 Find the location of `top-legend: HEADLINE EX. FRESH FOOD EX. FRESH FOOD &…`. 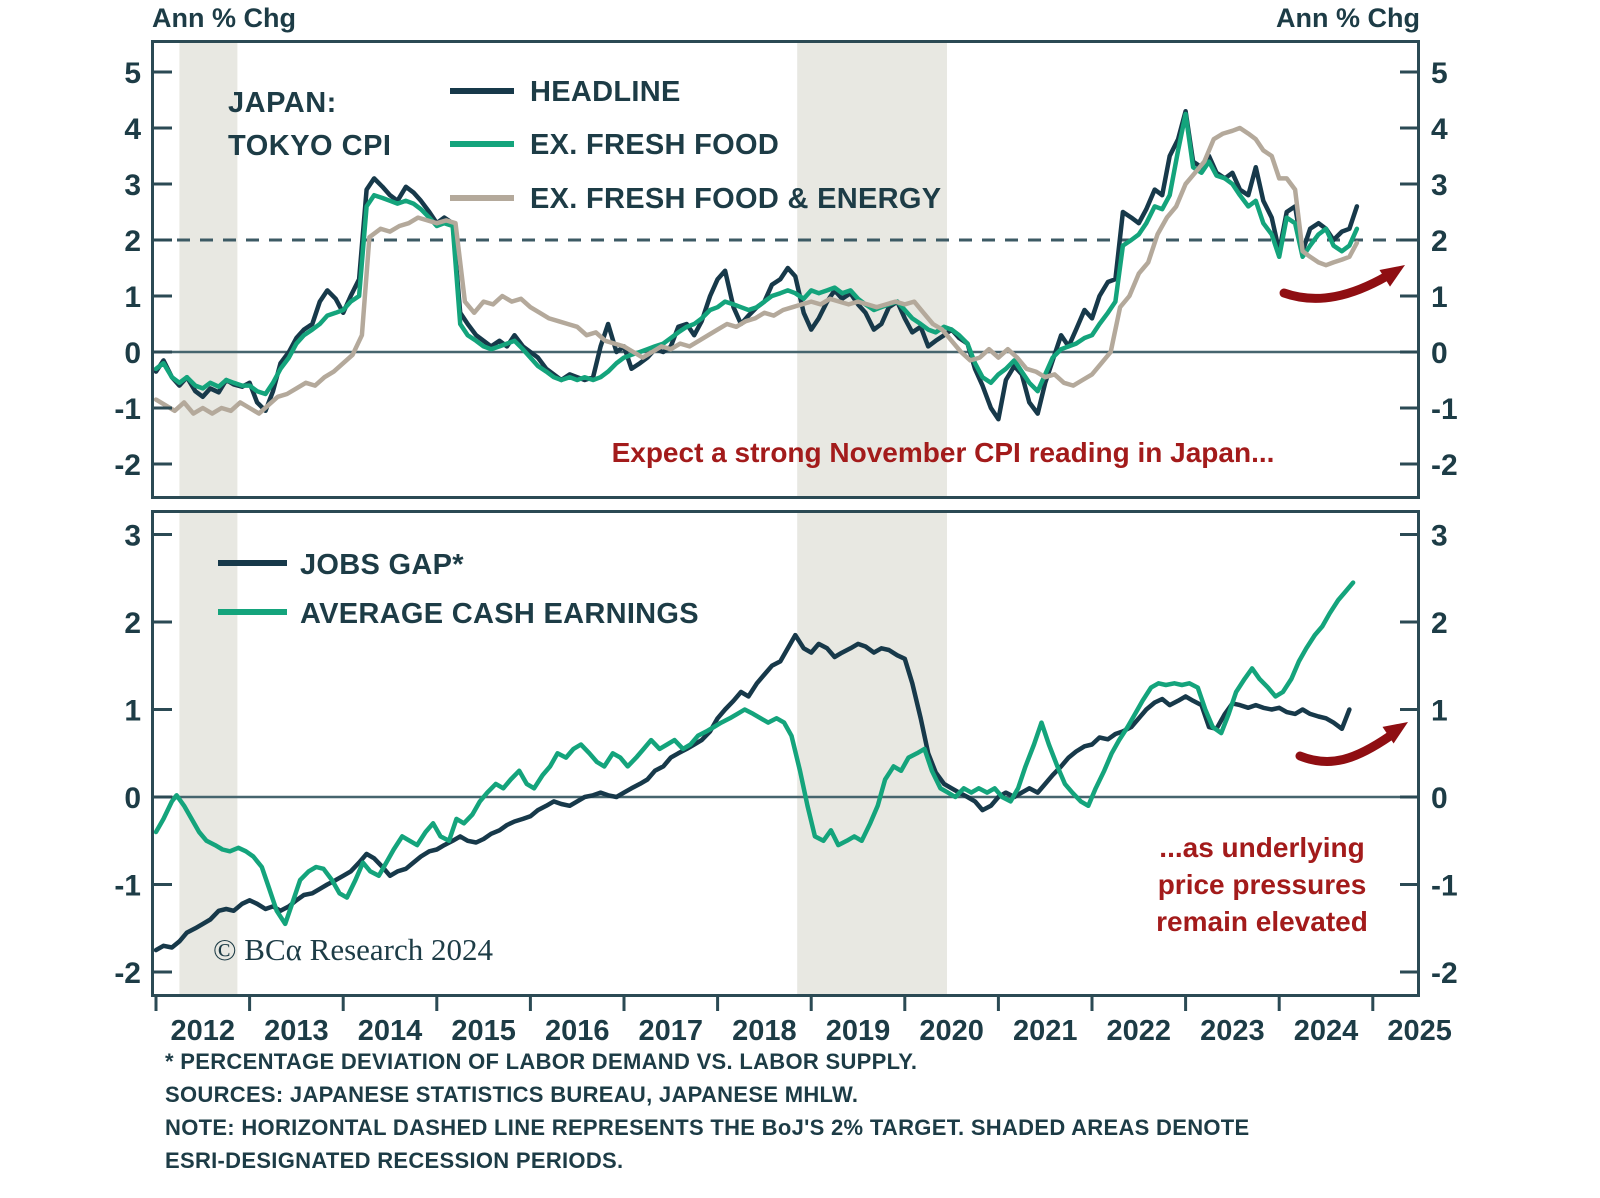

top-legend: HEADLINE EX. FRESH FOOD EX. FRESH FOOD &… is located at coordinates (695, 145).